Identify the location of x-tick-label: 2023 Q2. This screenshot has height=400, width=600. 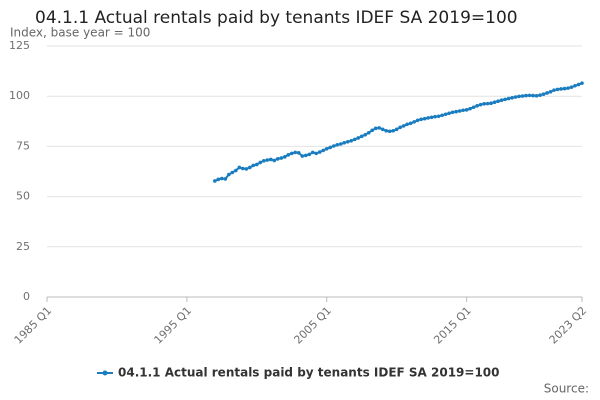
(568, 325).